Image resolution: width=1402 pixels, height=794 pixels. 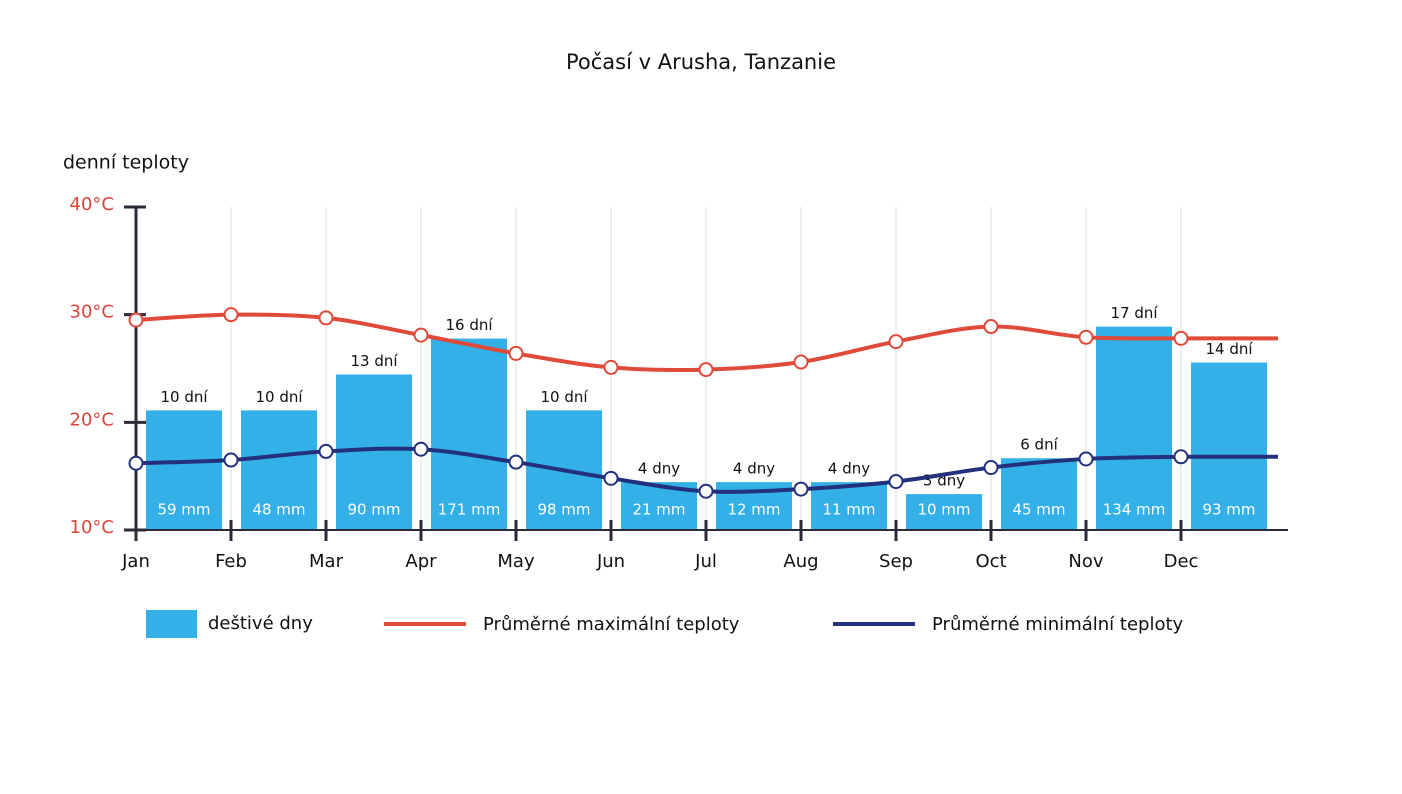 I want to click on bar-value-label: 16 dní, so click(x=469, y=325).